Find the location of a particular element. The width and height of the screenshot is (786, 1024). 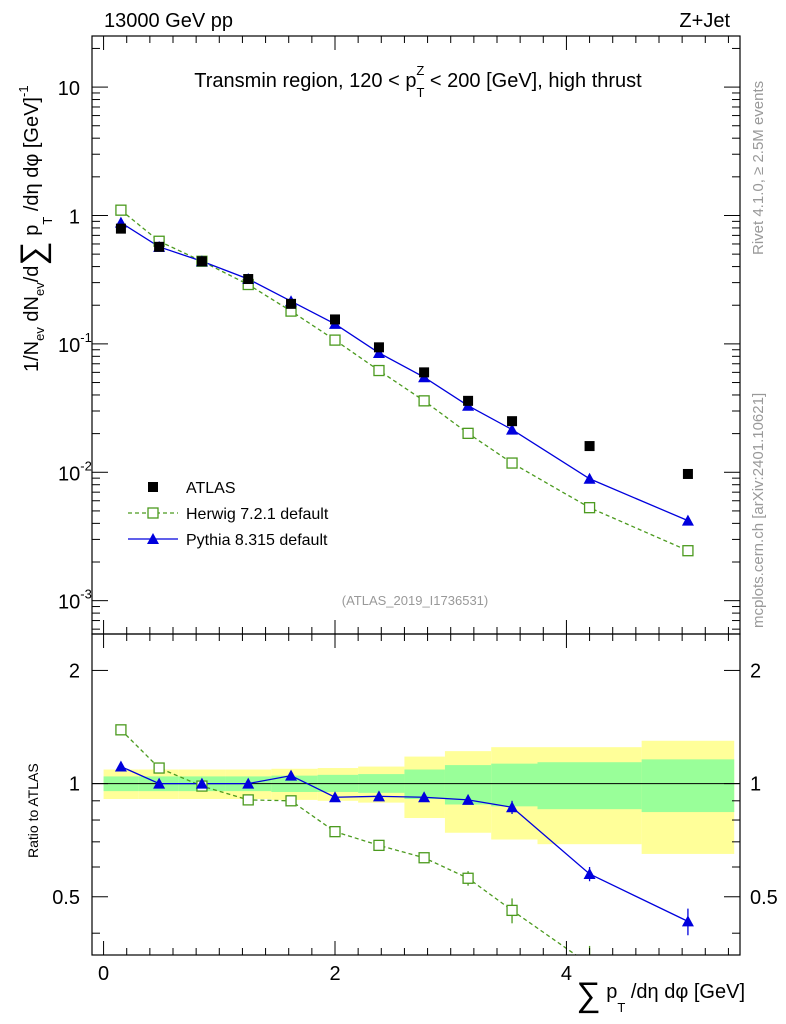

main-ytick-label-3: 1 is located at coordinates (74, 217).